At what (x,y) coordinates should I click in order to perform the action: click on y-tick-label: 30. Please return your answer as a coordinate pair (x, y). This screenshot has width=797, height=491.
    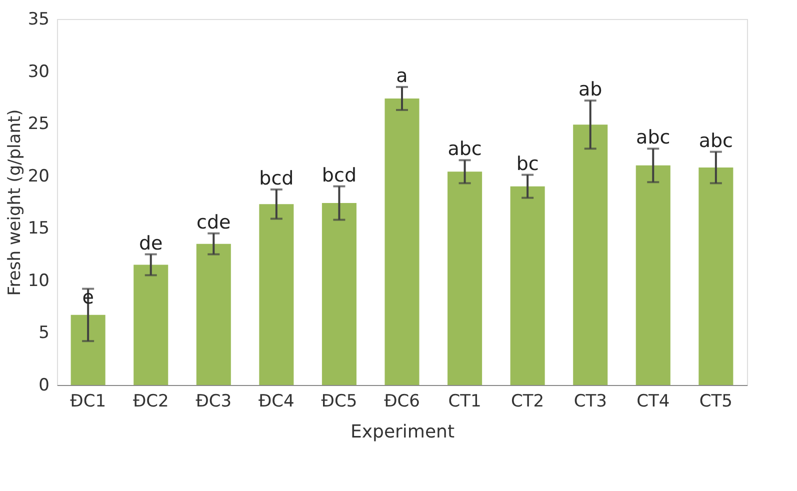
    Looking at the image, I should click on (39, 72).